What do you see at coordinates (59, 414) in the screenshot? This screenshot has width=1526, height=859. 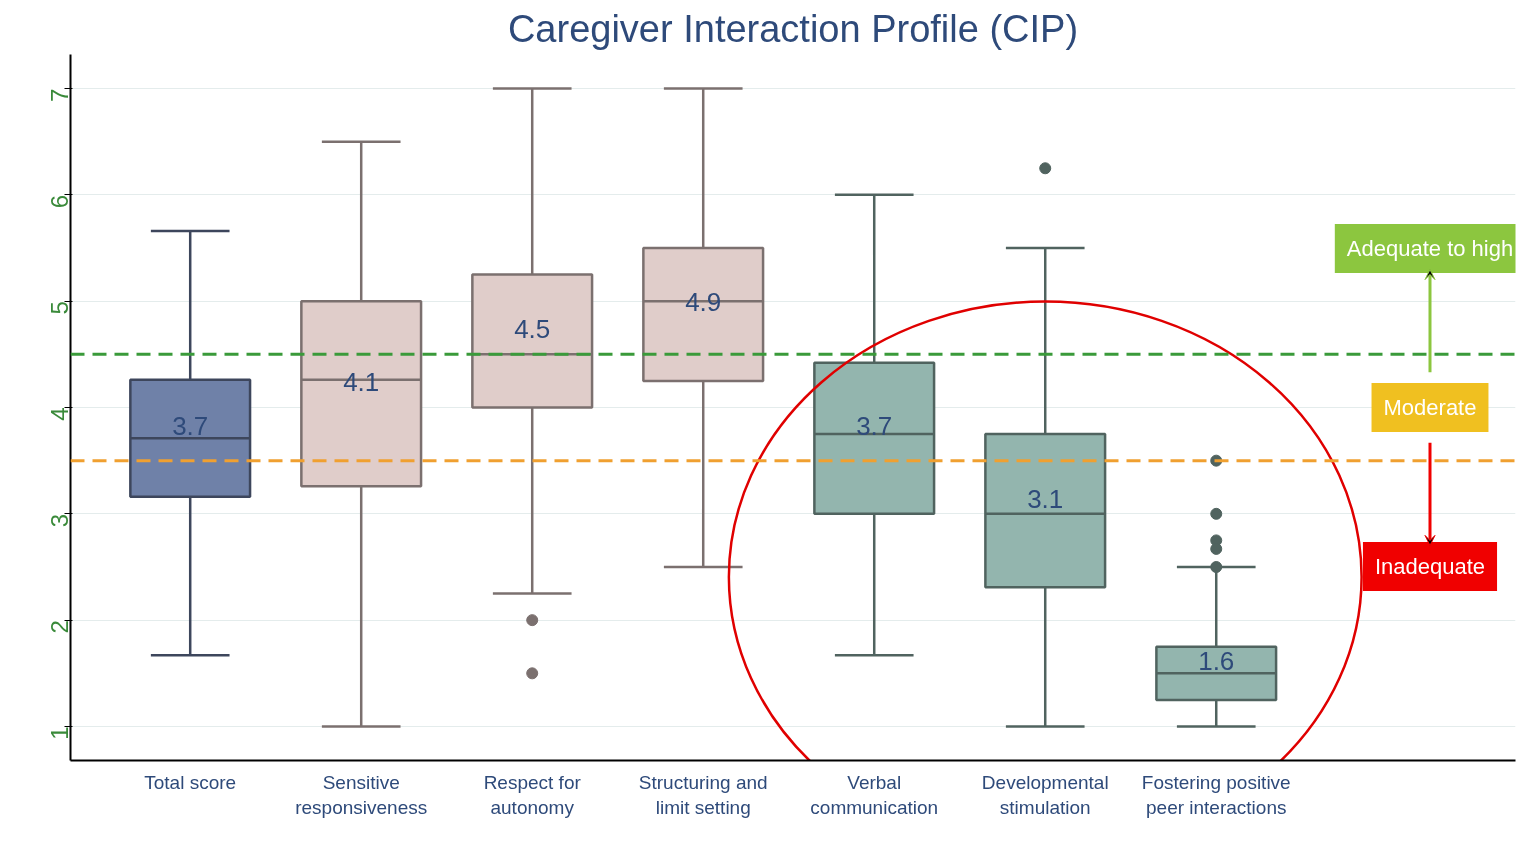 I see `y-tick-label: 4` at bounding box center [59, 414].